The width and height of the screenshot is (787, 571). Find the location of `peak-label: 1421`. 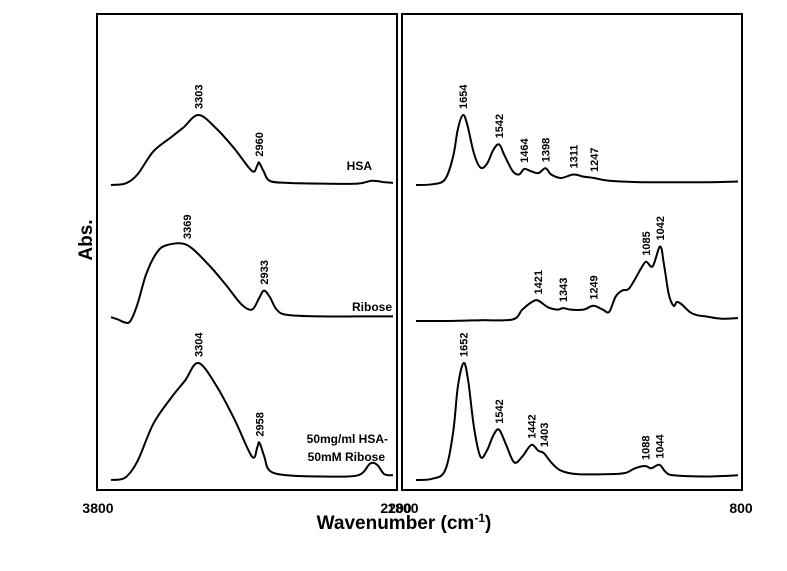

peak-label: 1421 is located at coordinates (539, 282).